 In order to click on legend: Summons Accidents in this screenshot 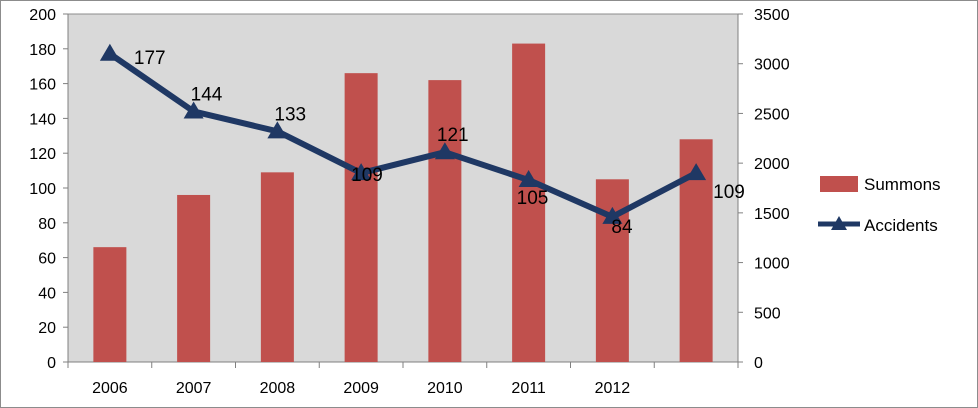, I will do `click(879, 205)`.